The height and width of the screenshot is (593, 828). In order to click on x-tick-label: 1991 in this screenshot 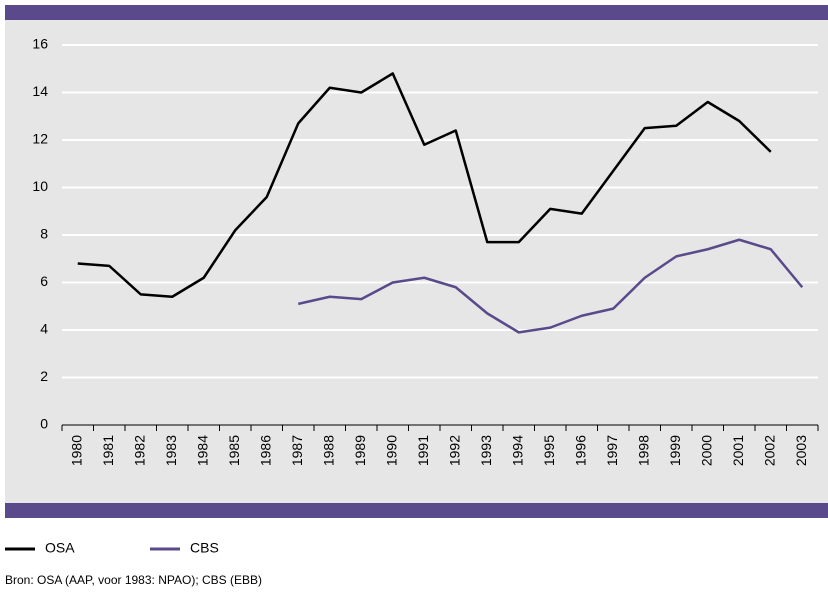, I will do `click(423, 450)`.